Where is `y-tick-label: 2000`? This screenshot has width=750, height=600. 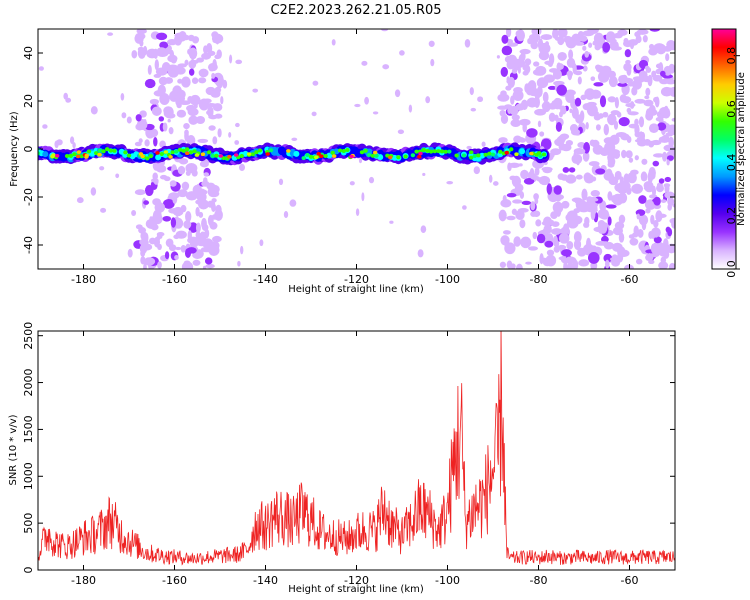
y-tick-label: 2000 is located at coordinates (28, 383).